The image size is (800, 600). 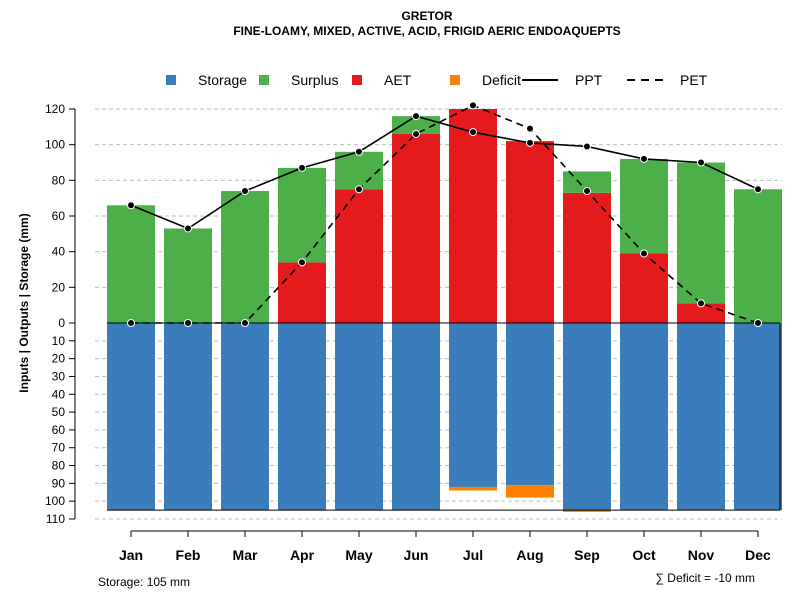 I want to click on legend: Storage Surplus AET Deficit PPT PET, so click(x=437, y=80).